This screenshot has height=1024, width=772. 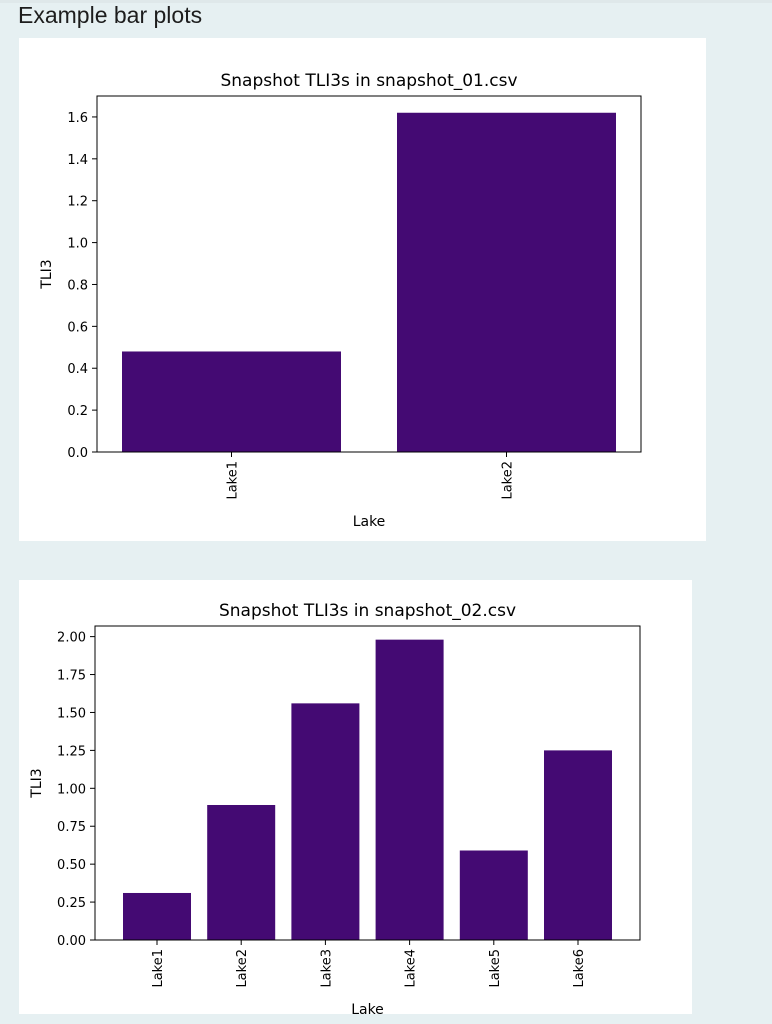 I want to click on bar-lake3, so click(x=325, y=821).